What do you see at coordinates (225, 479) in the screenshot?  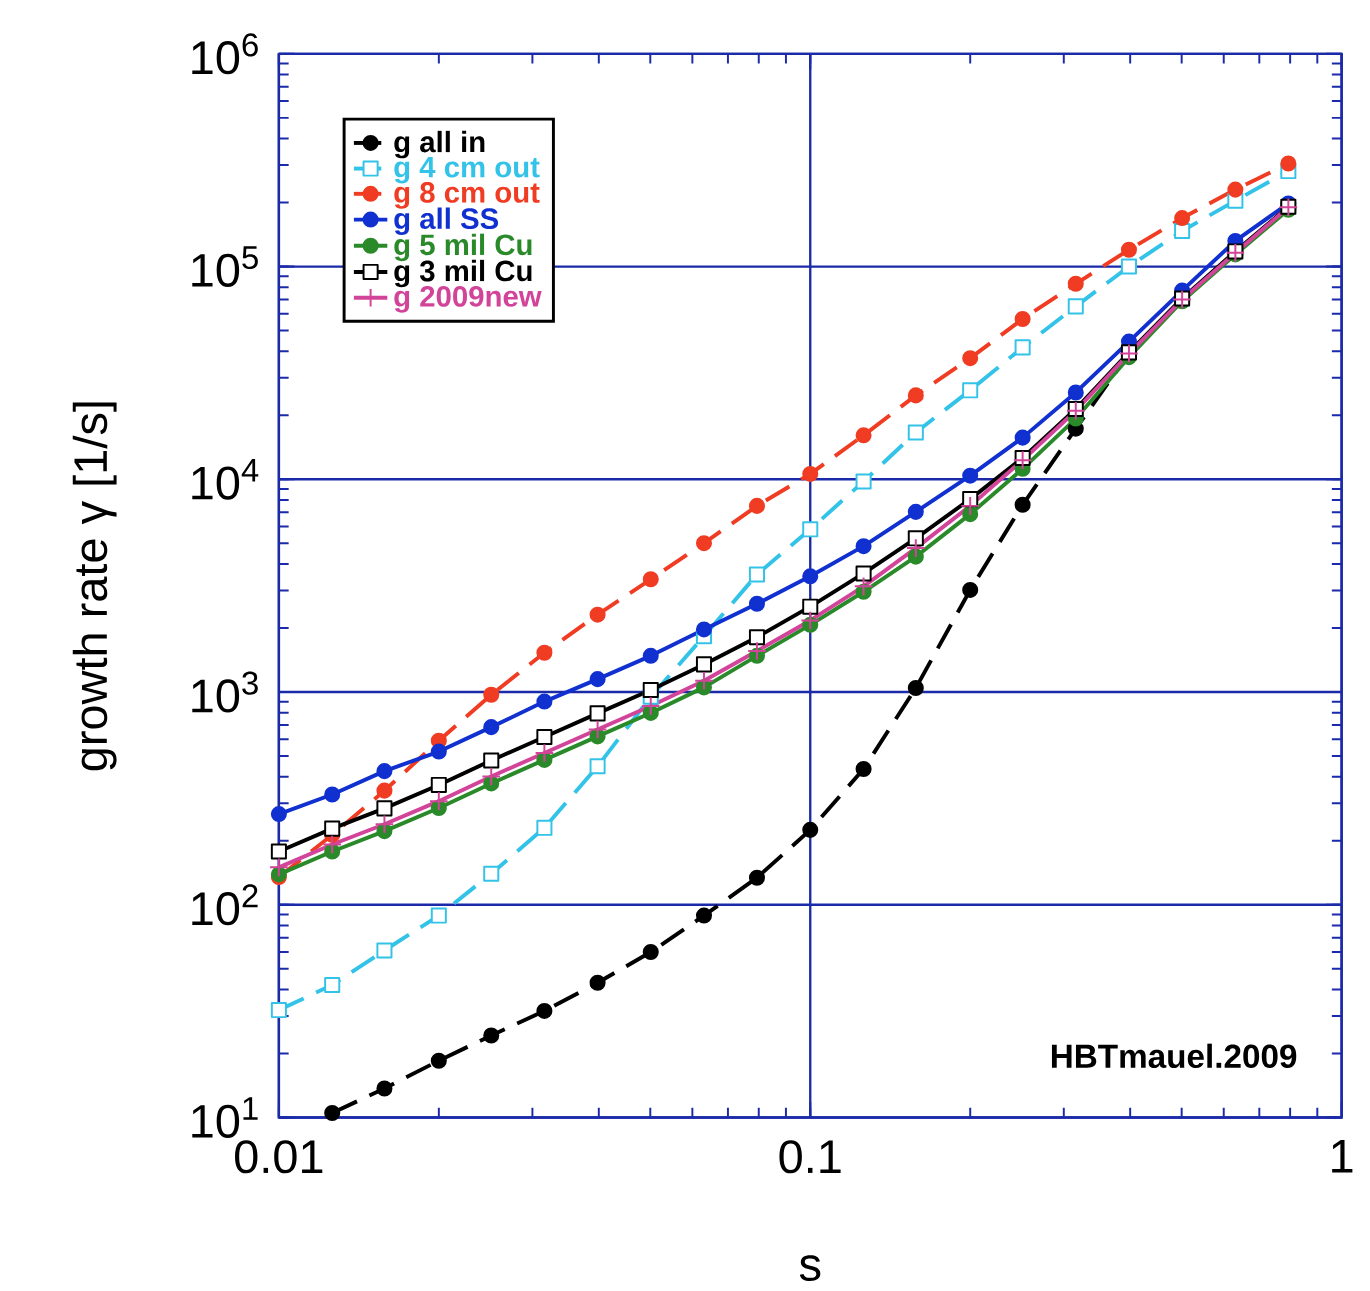 I see `y-tick-label: 10$^{4}$` at bounding box center [225, 479].